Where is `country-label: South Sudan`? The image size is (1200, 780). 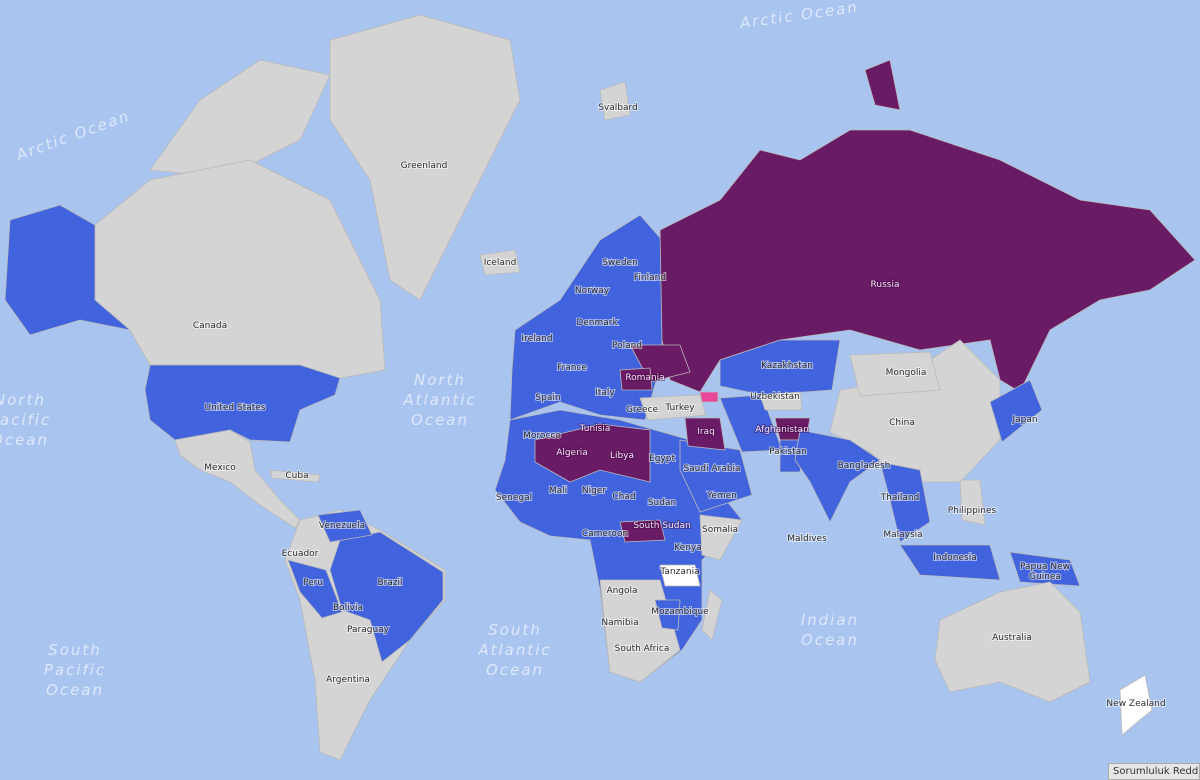
country-label: South Sudan is located at coordinates (661, 526).